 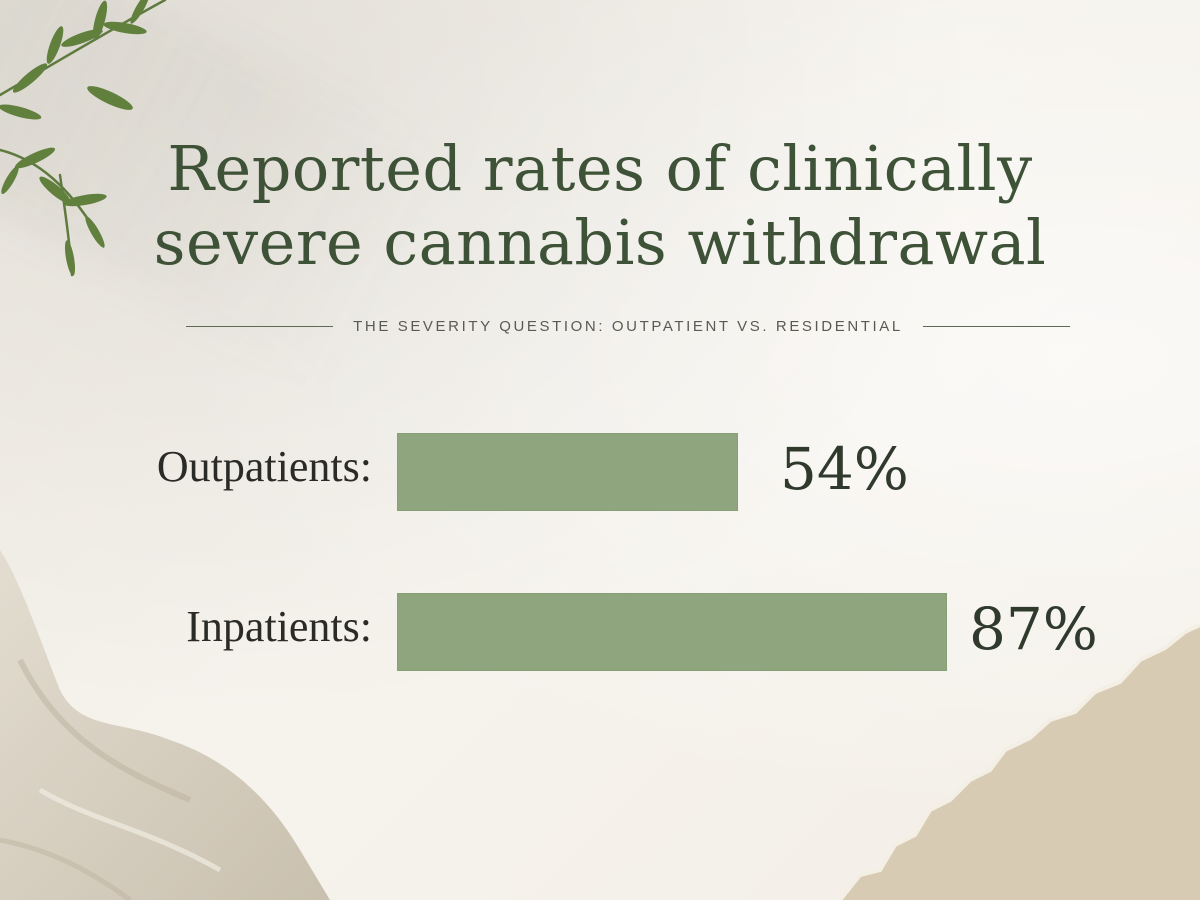 What do you see at coordinates (279, 626) in the screenshot?
I see `bar-label: Inpatients:` at bounding box center [279, 626].